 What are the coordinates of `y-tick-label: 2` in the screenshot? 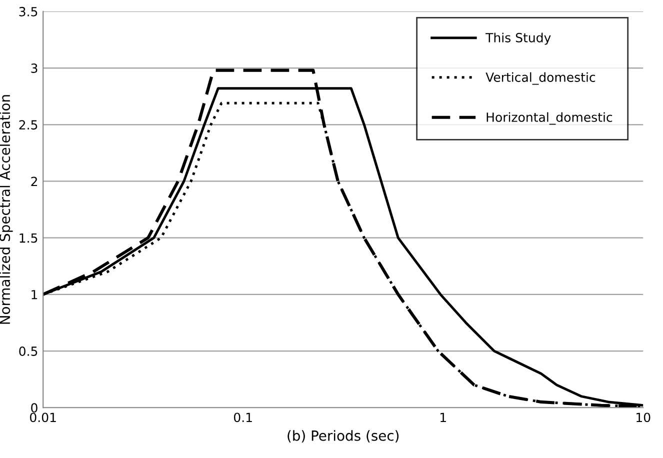 It's located at (34, 181).